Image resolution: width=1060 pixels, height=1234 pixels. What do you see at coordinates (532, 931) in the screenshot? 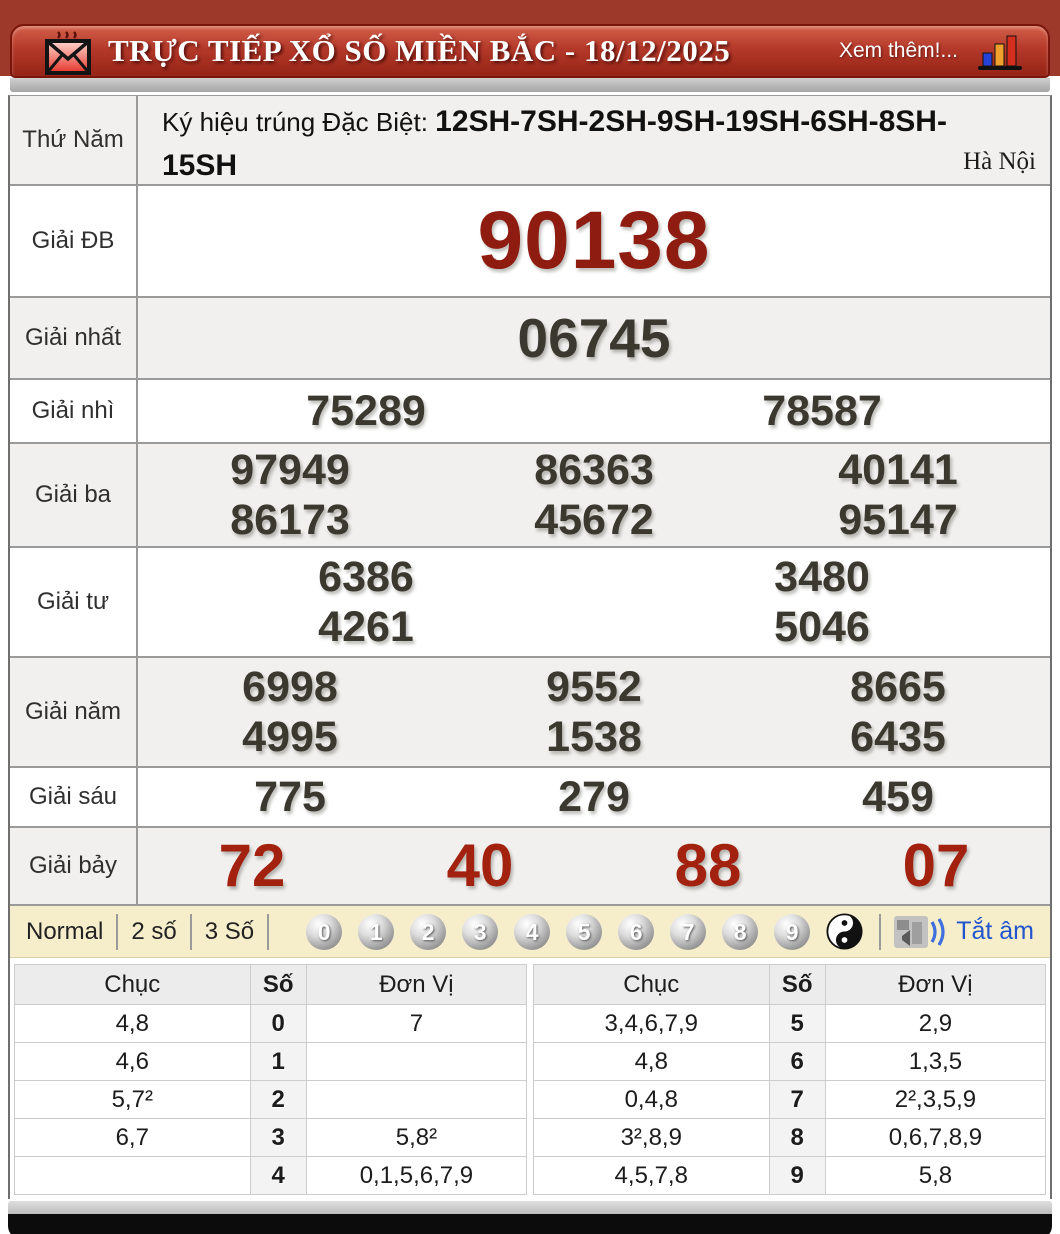
I see `digit-ball-4: 4` at bounding box center [532, 931].